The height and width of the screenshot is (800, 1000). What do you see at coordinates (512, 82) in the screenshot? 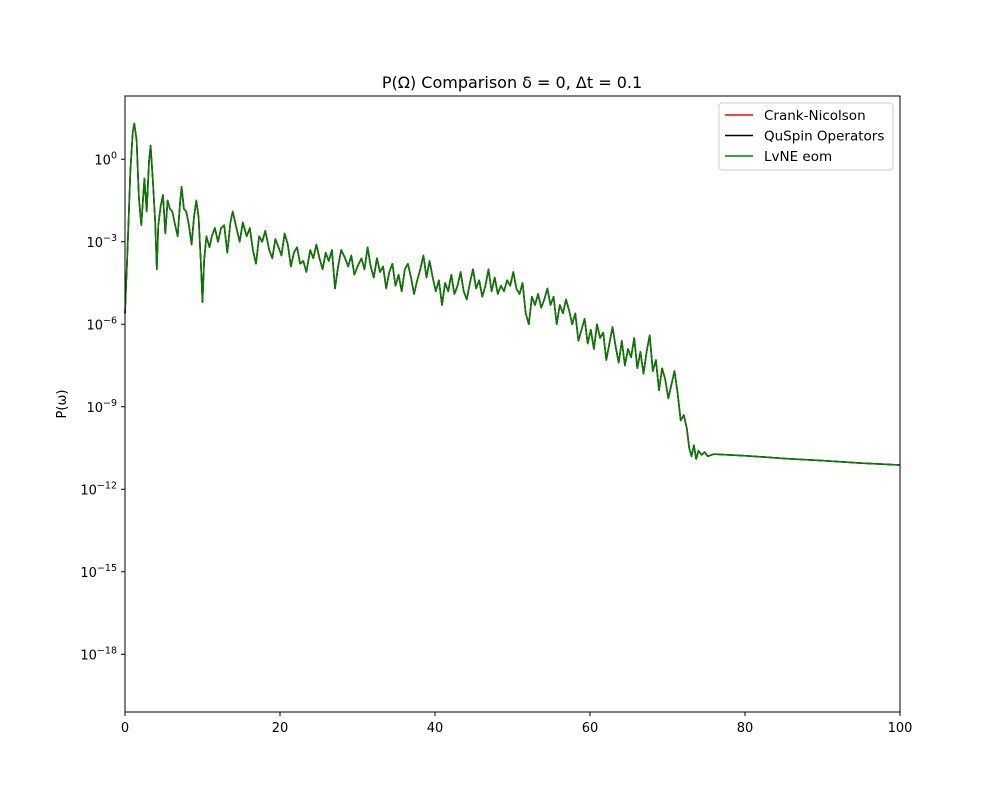
I see `chart-title: P(Ω) Comparison δ = 0, Δt = 0.1` at bounding box center [512, 82].